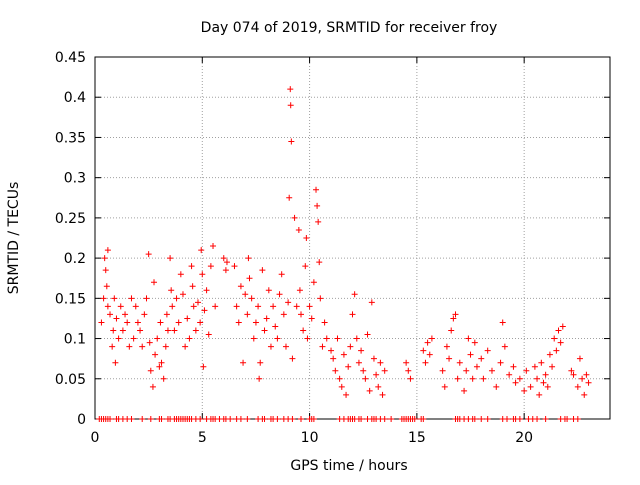 Image resolution: width=640 pixels, height=485 pixels. I want to click on x-axis-label: GPS time / hours, so click(348, 466).